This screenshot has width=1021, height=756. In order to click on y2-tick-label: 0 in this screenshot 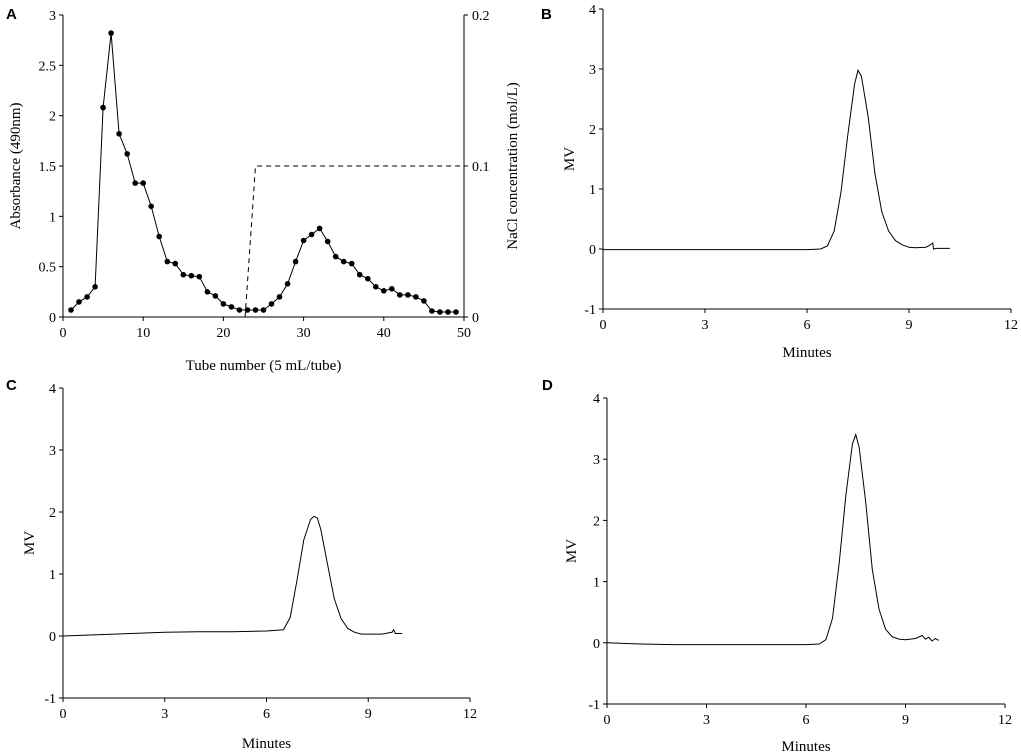, I will do `click(475, 318)`.